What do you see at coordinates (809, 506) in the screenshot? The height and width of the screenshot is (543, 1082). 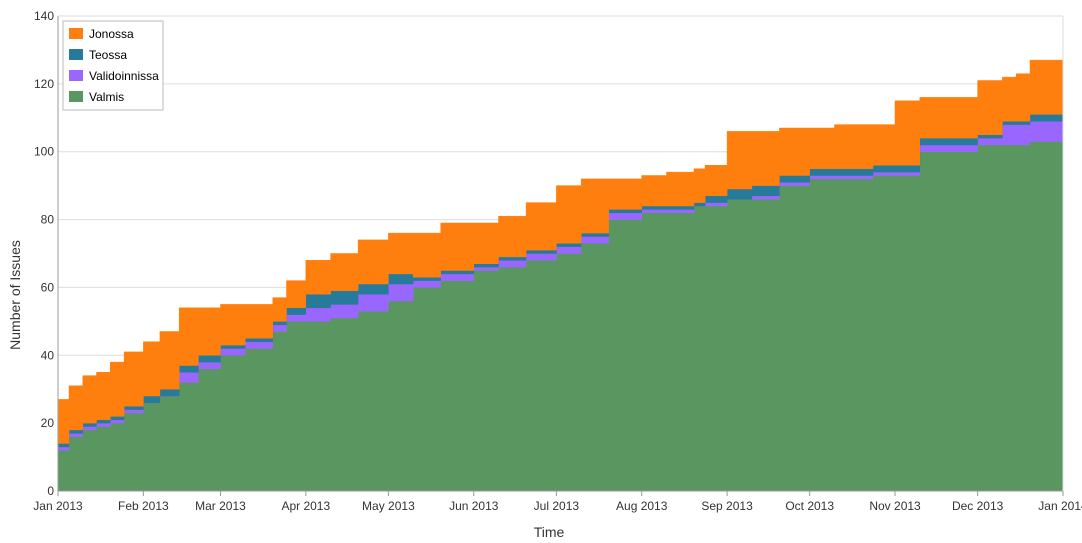 I see `x-tick-label: Oct 2013` at bounding box center [809, 506].